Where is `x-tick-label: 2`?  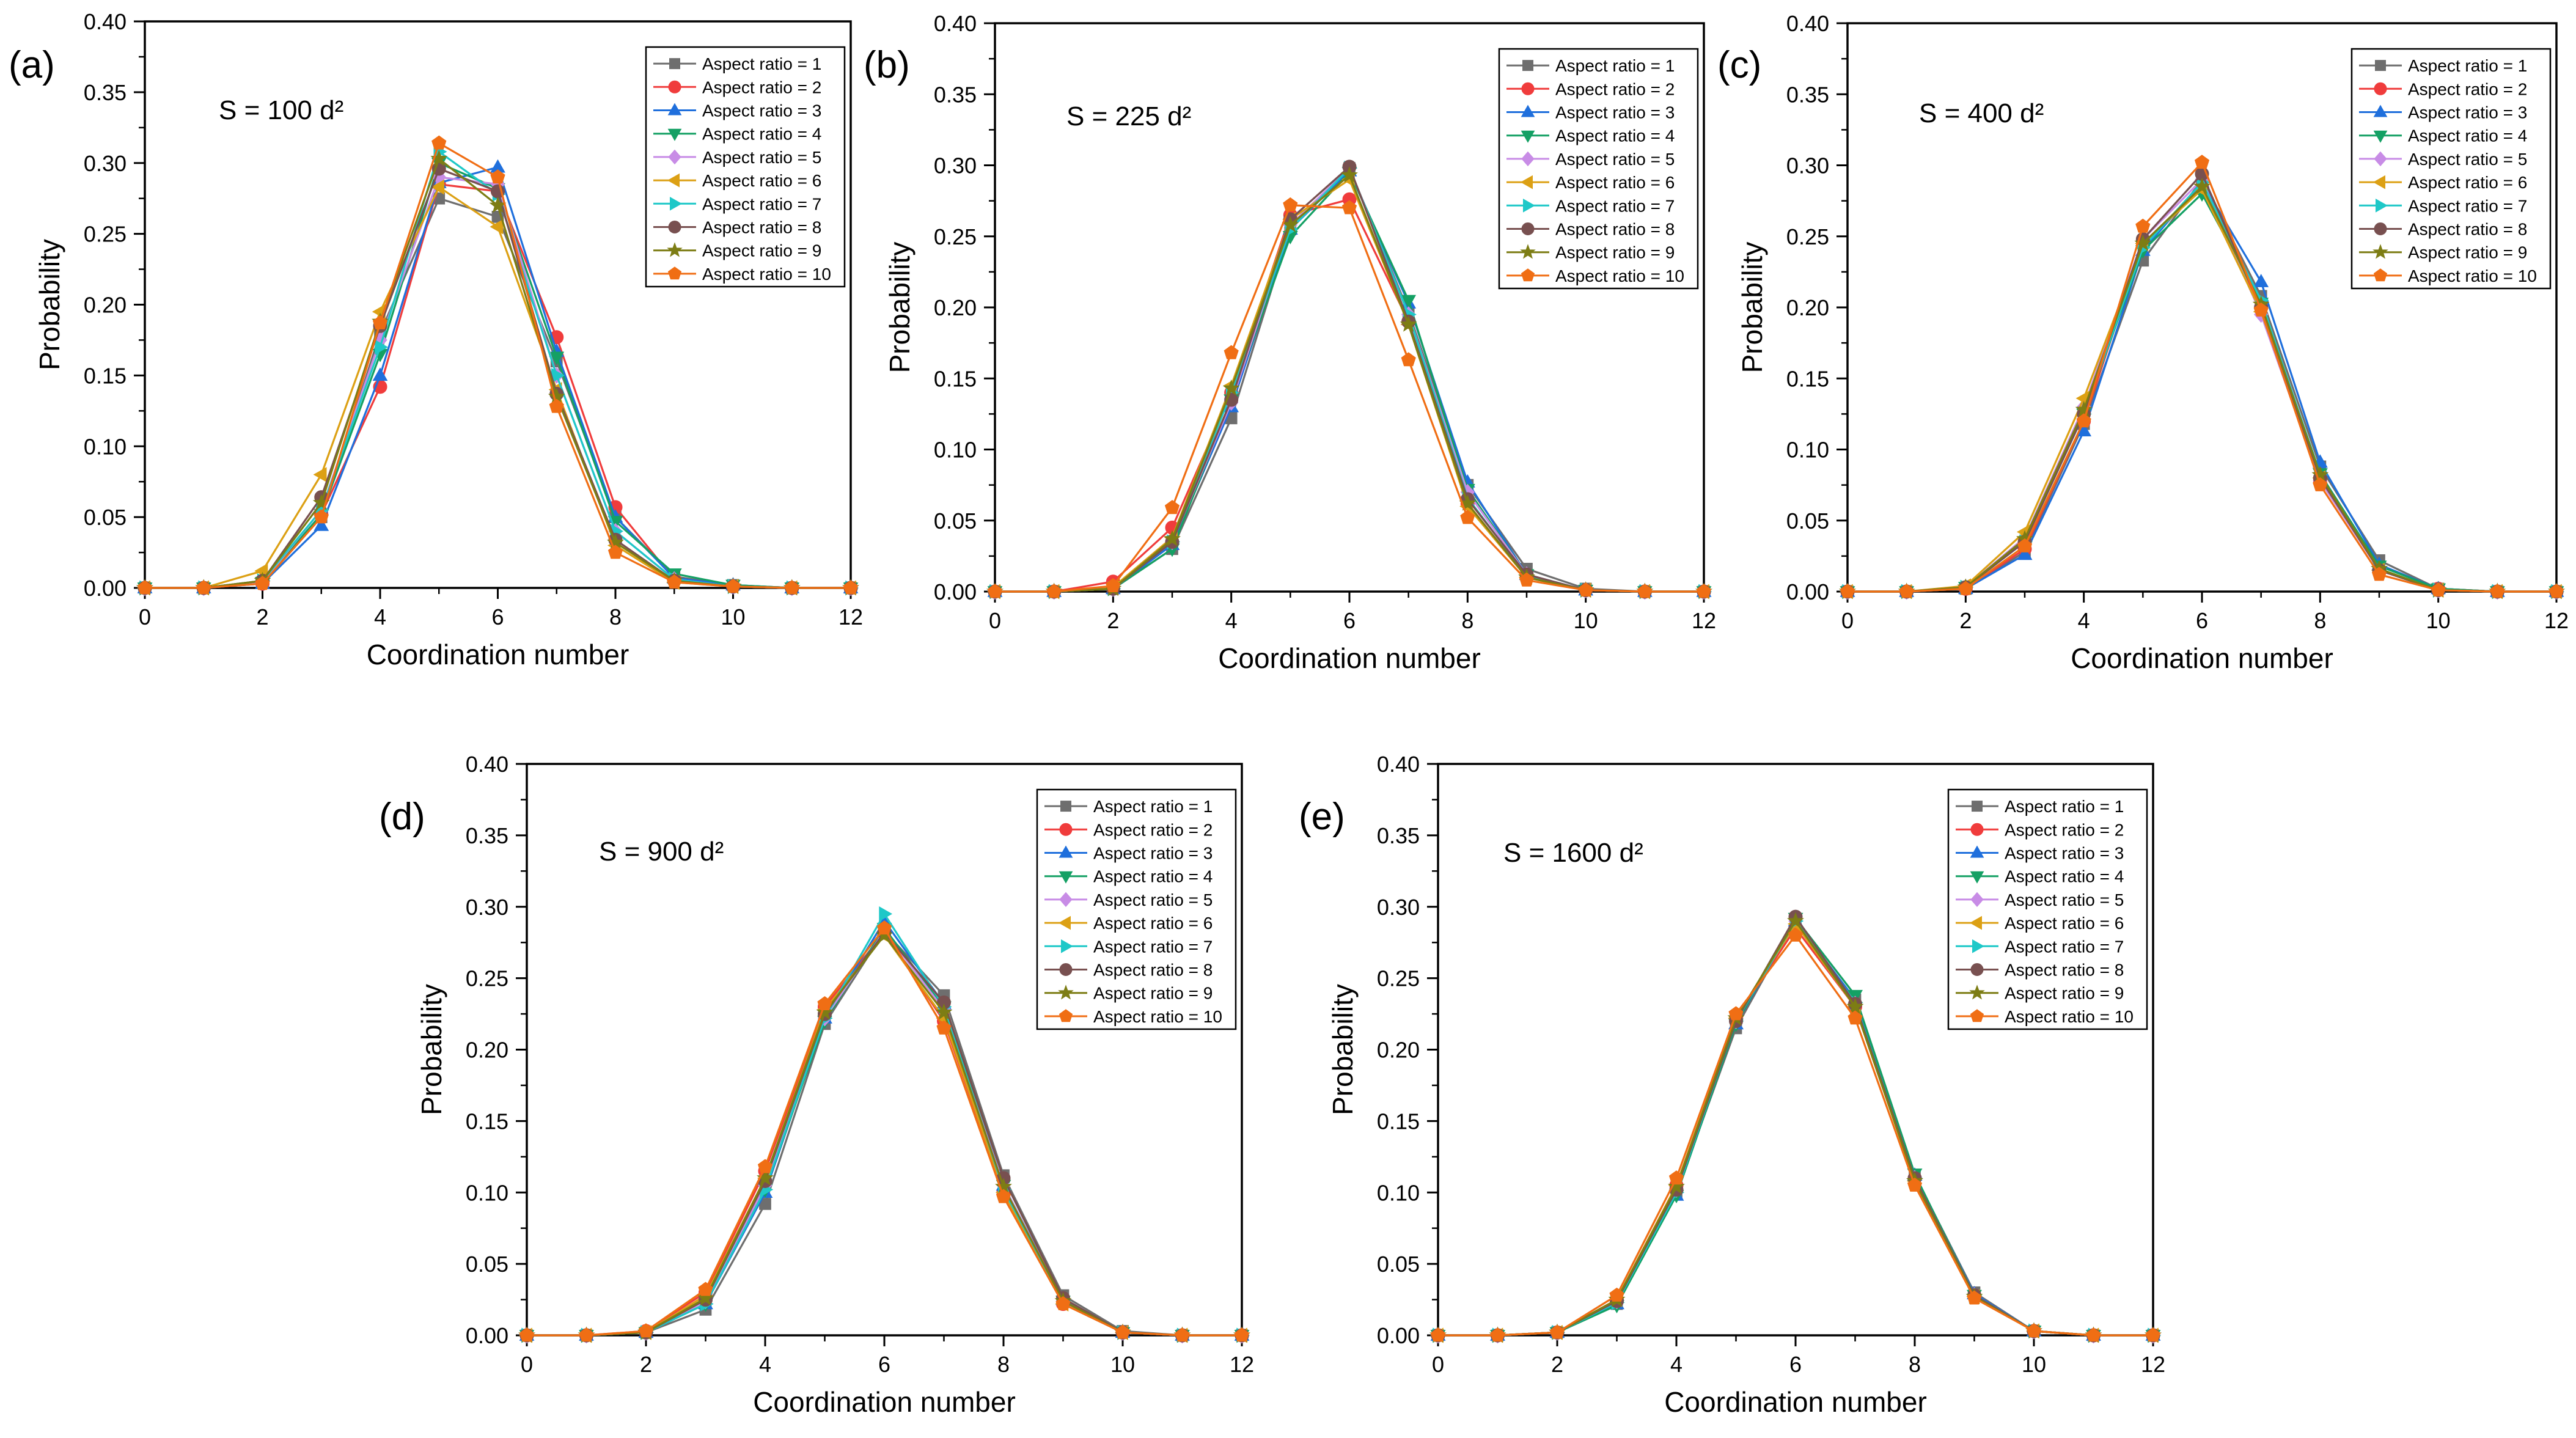
x-tick-label: 2 is located at coordinates (646, 1364).